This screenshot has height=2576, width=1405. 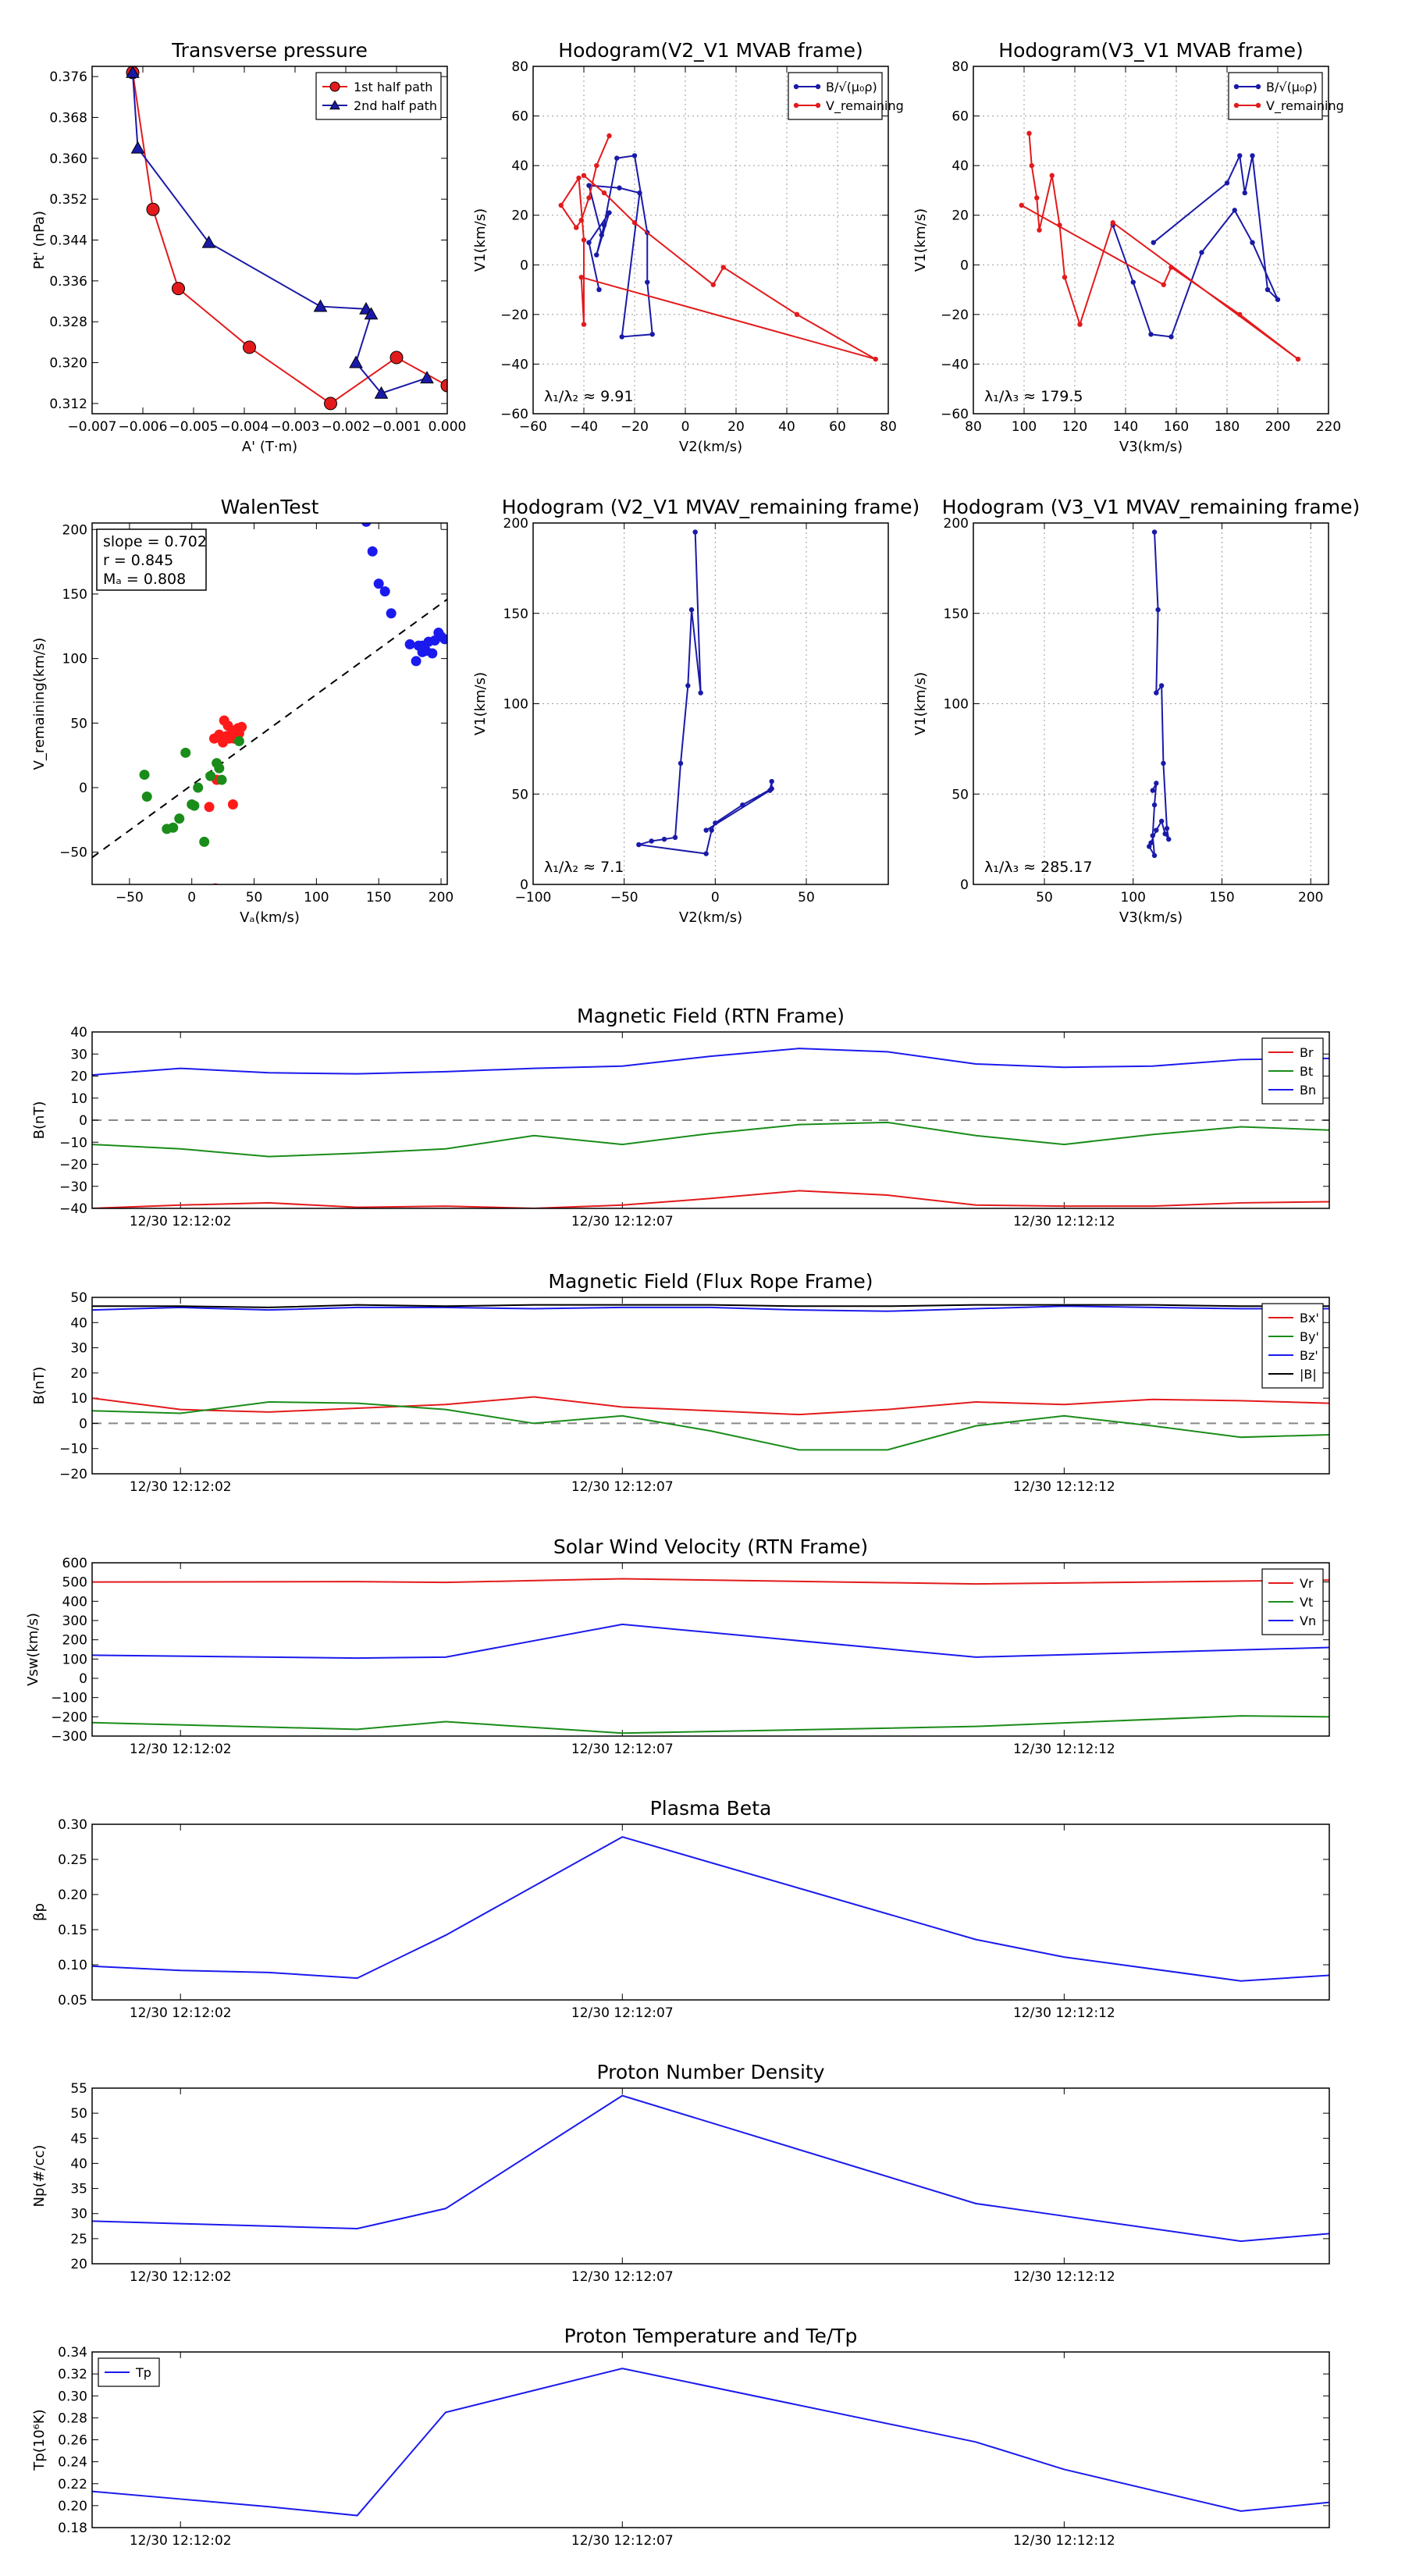 I want to click on y-tick-label: −10, so click(x=73, y=1143).